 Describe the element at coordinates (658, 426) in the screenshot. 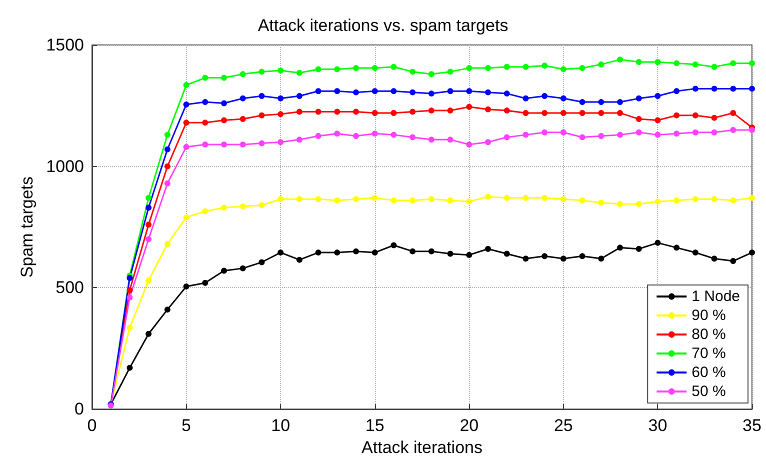

I see `x-tick-label: 30` at that location.